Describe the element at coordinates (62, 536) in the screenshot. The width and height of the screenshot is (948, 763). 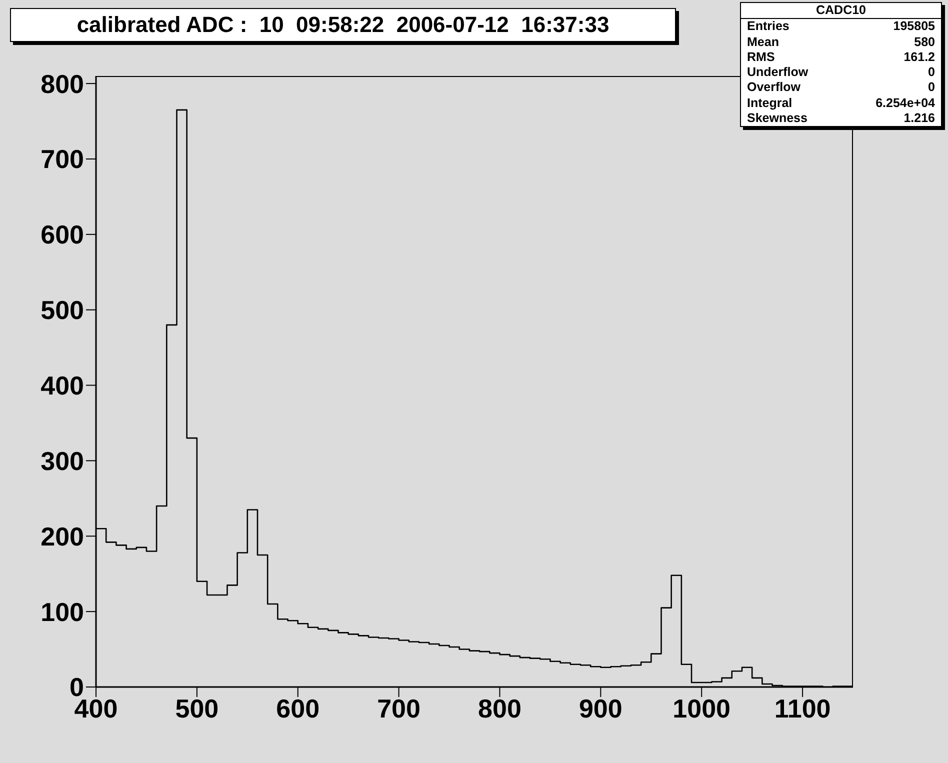
I see `y-tick-label: 200` at that location.